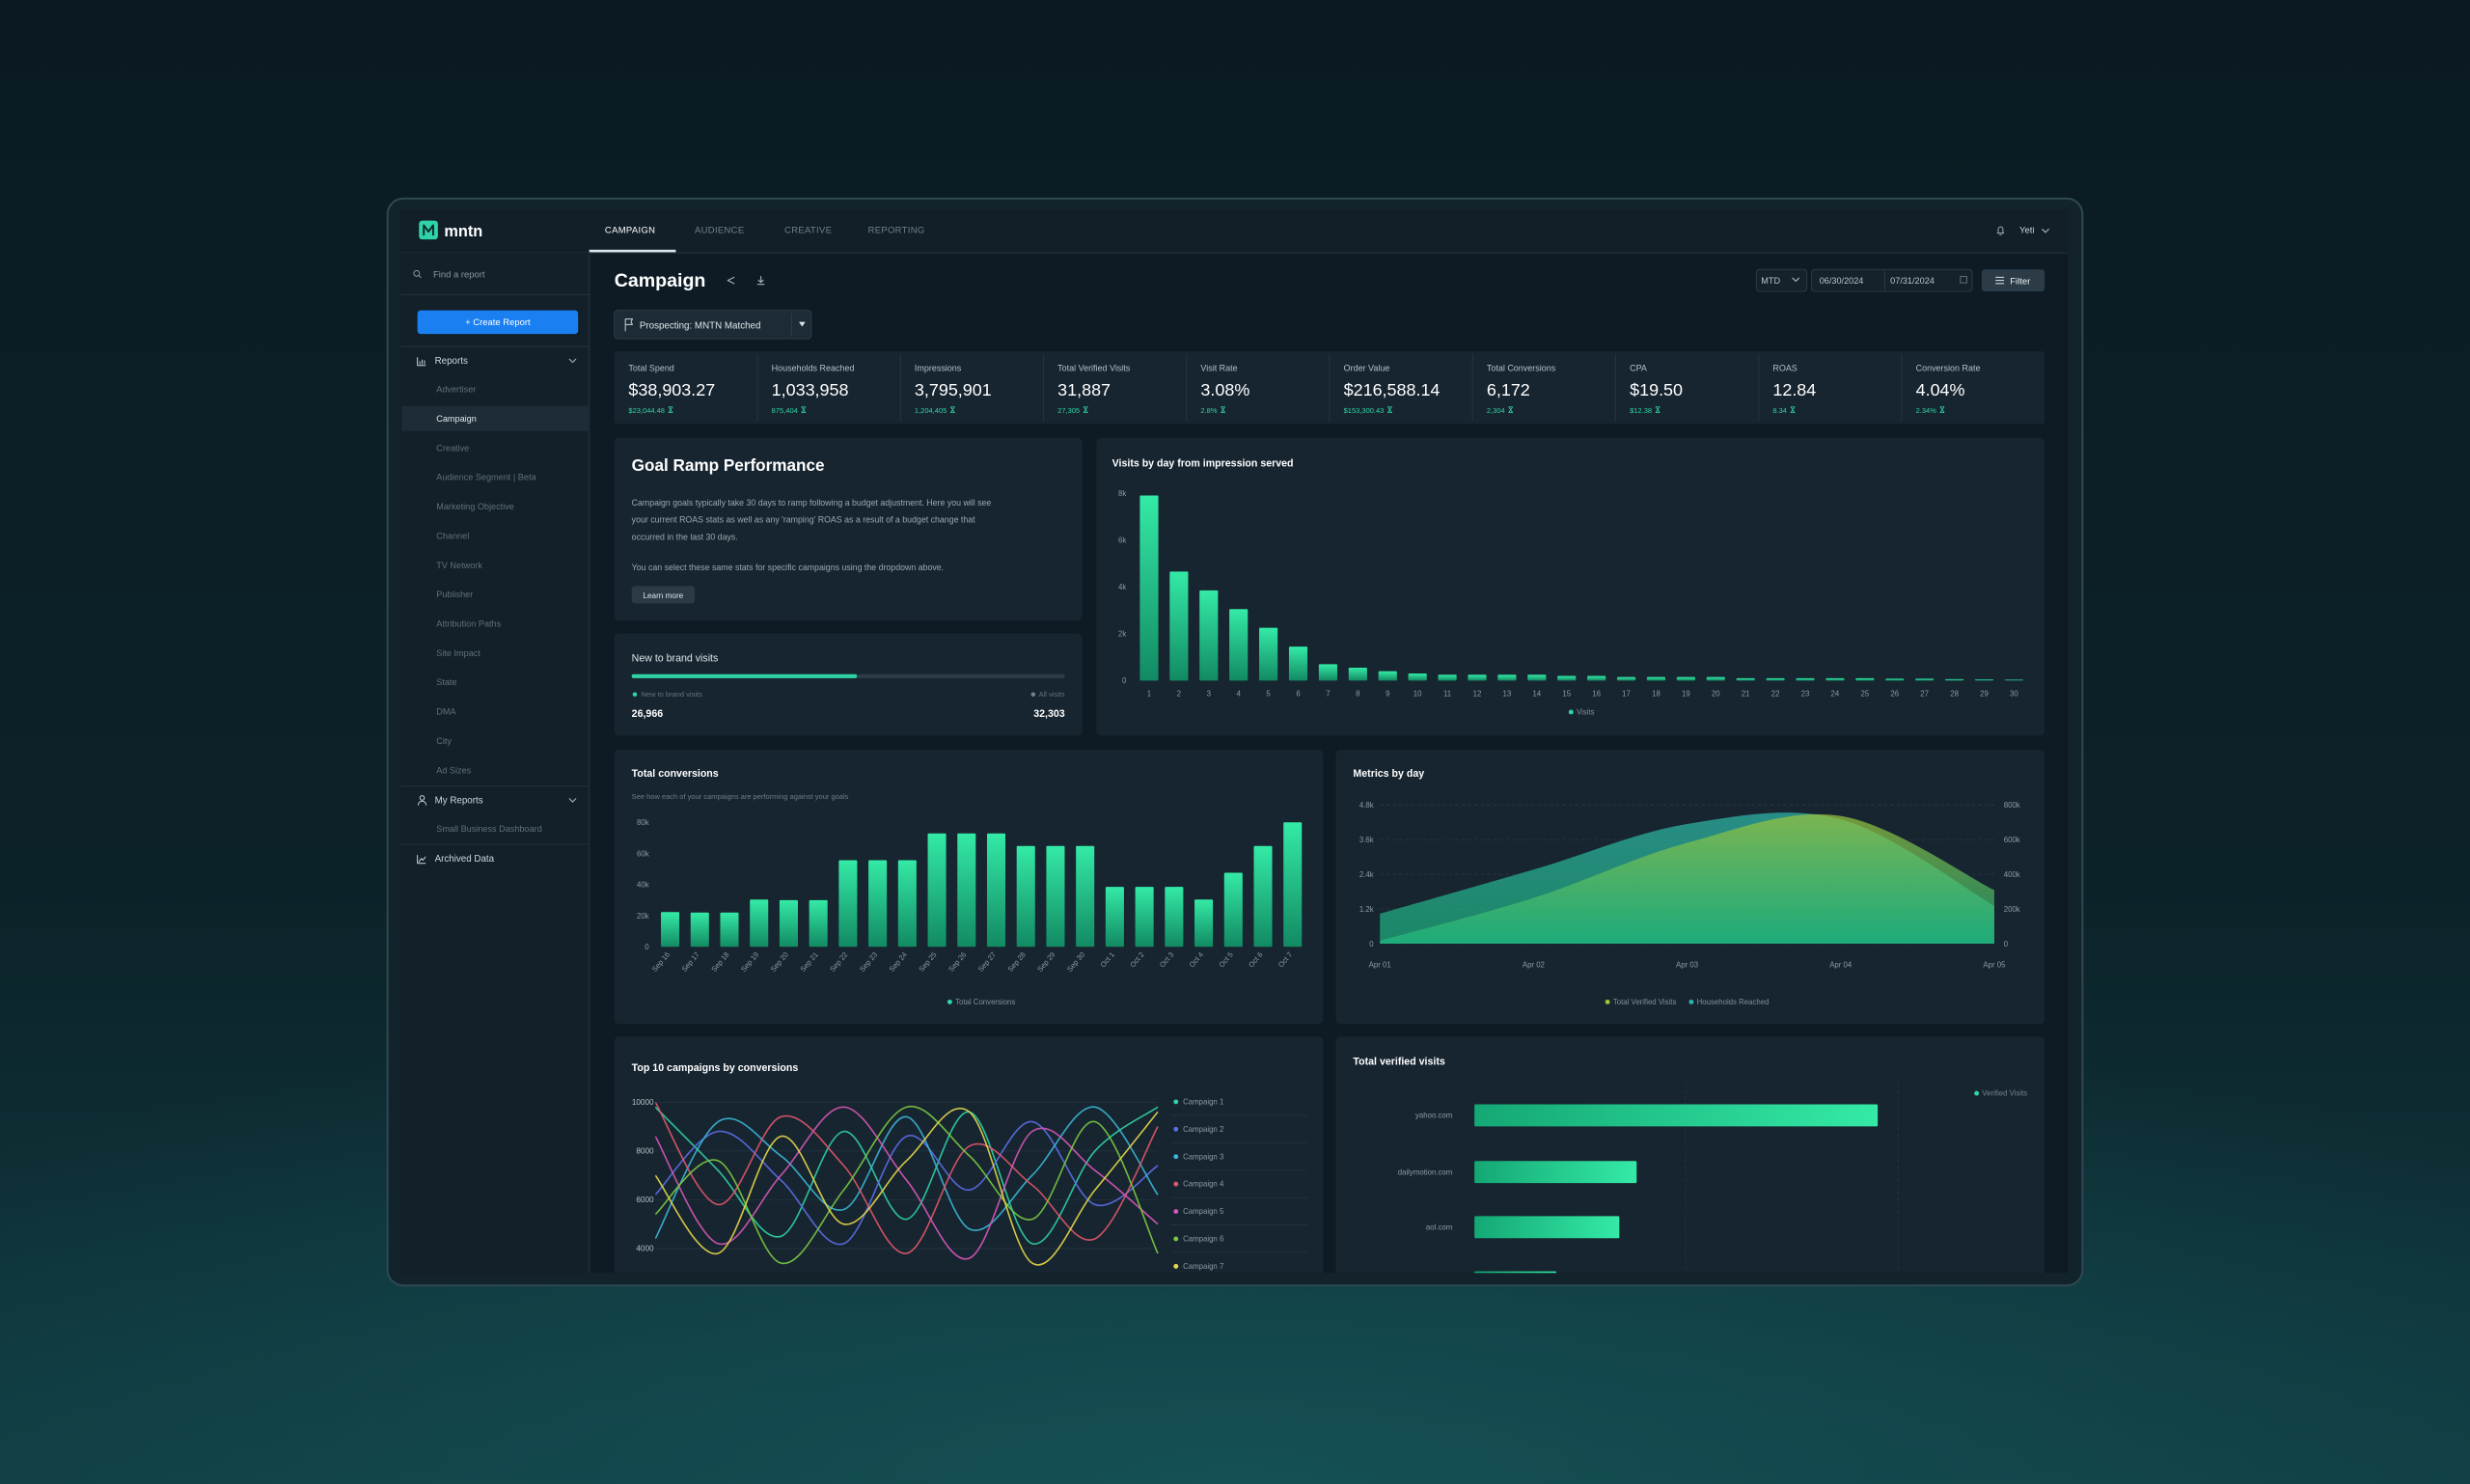  I want to click on active-item-background, so click(495, 418).